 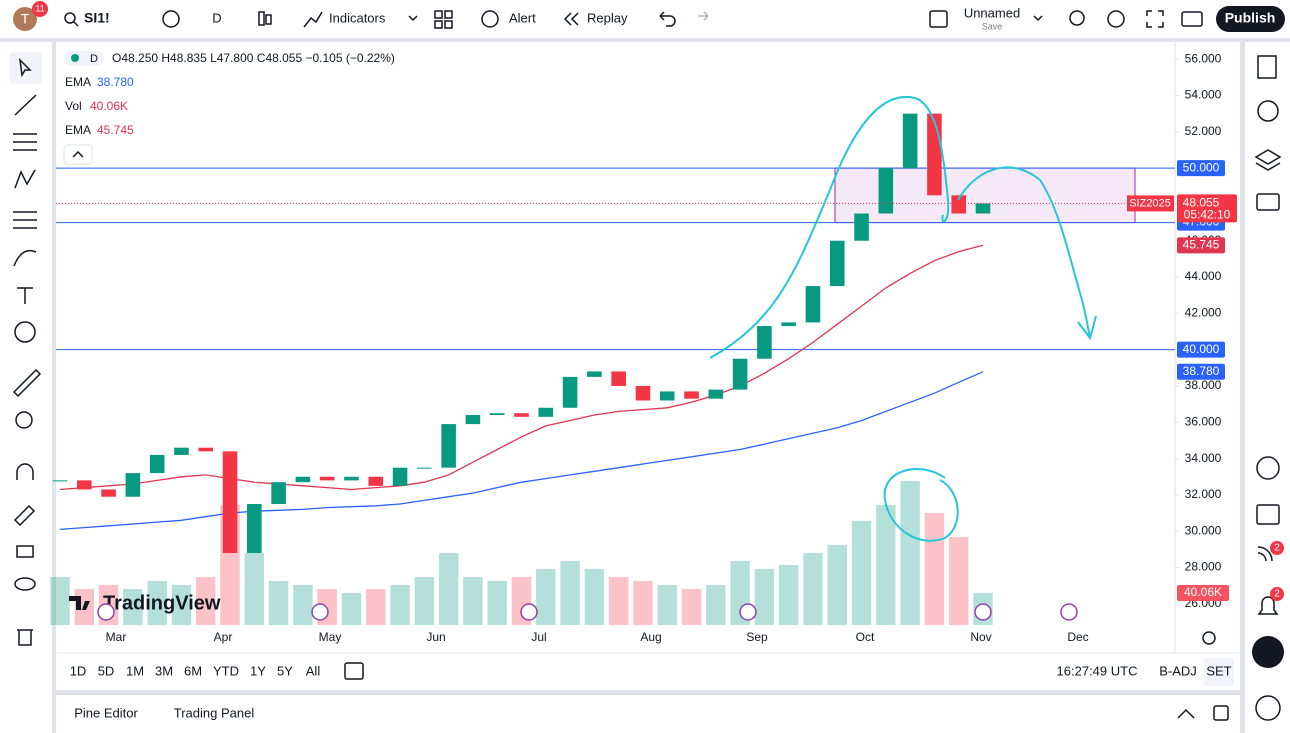 I want to click on layout-icon, so click(x=938, y=19).